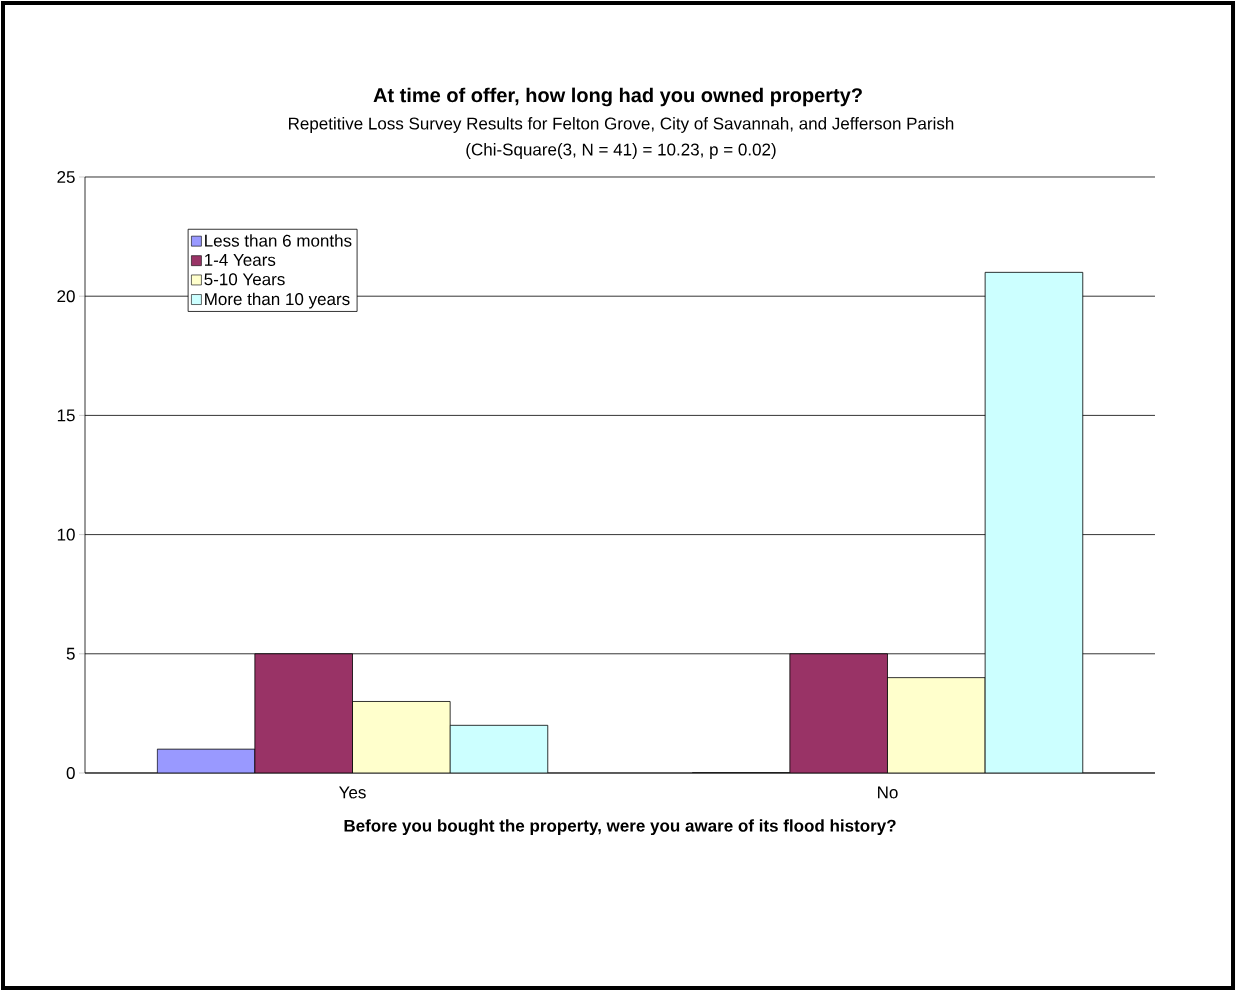  I want to click on text: (Chi-Square(3, N = 41) = 10.23, p = 0.02), so click(621, 151).